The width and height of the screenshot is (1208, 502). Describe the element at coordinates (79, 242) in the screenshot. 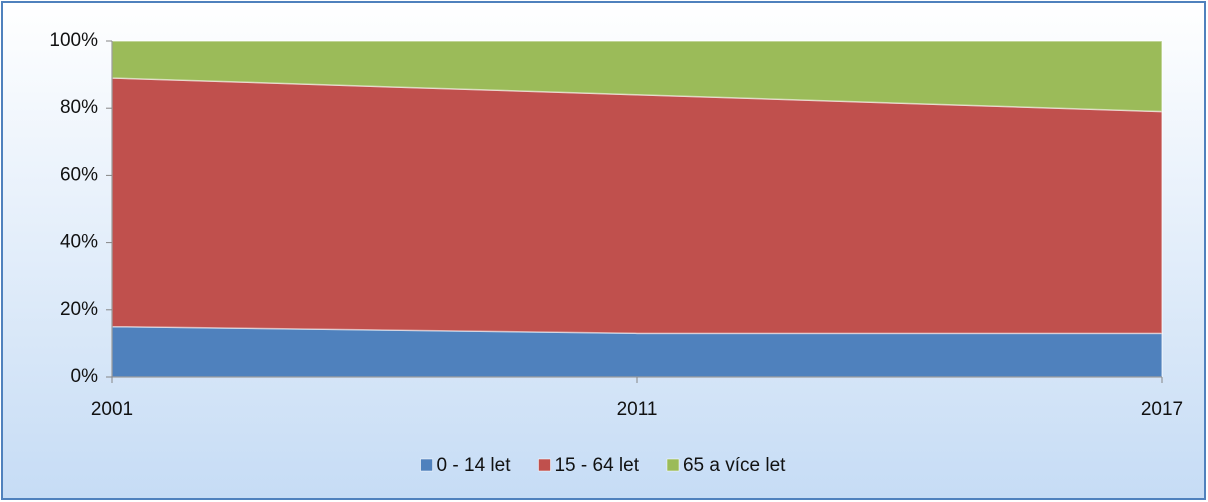

I see `y-tick-label: 40%` at that location.